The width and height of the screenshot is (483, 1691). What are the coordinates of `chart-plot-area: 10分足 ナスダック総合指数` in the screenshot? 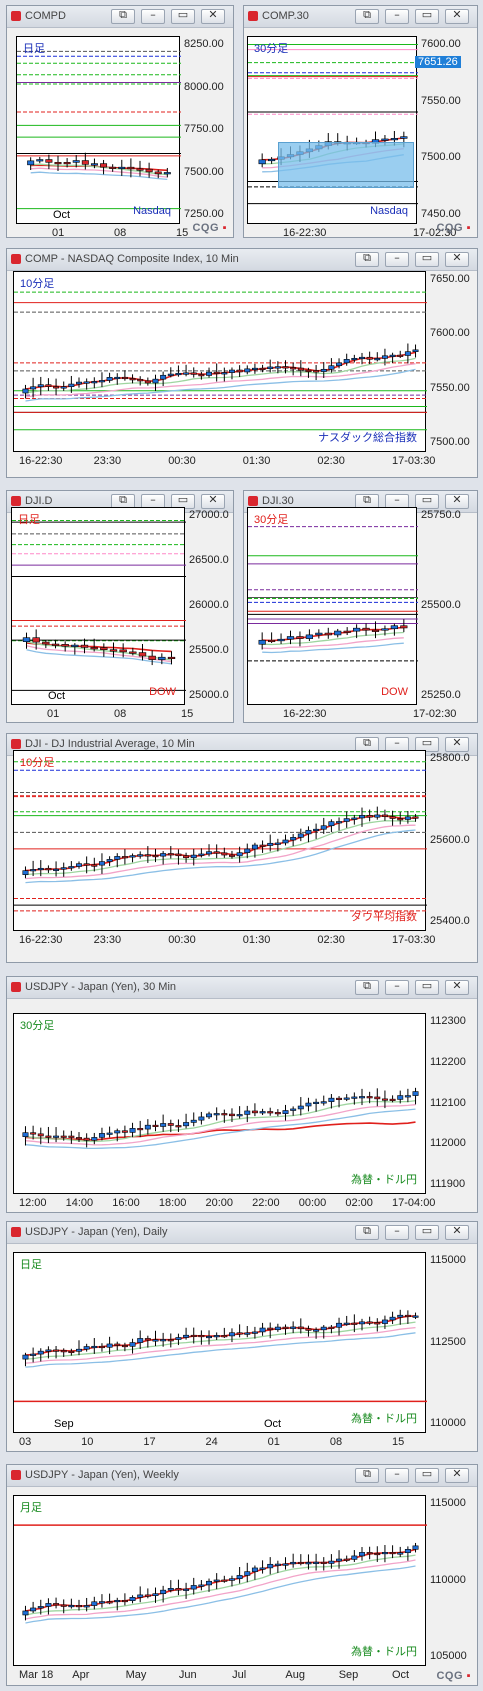 It's located at (220, 361).